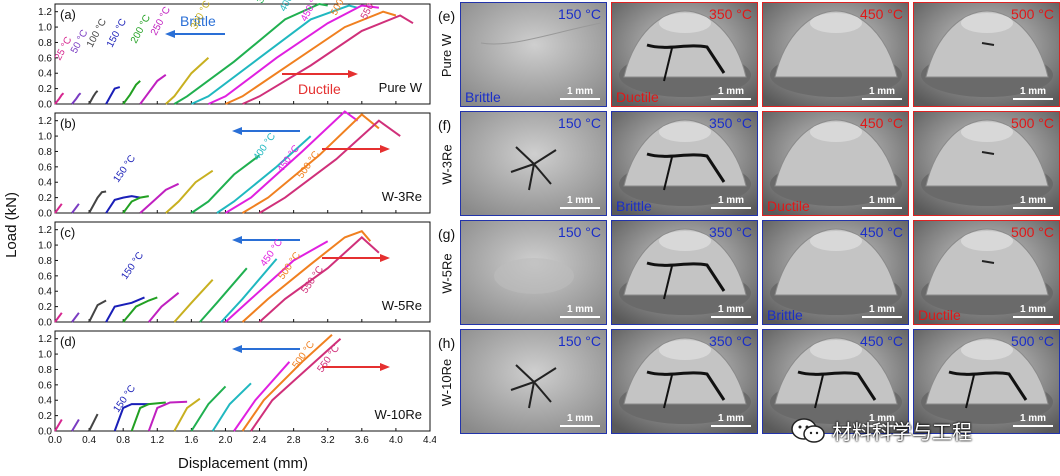 This screenshot has width=1060, height=476. Describe the element at coordinates (303, 354) in the screenshot. I see `temp-label: 500 °C` at that location.